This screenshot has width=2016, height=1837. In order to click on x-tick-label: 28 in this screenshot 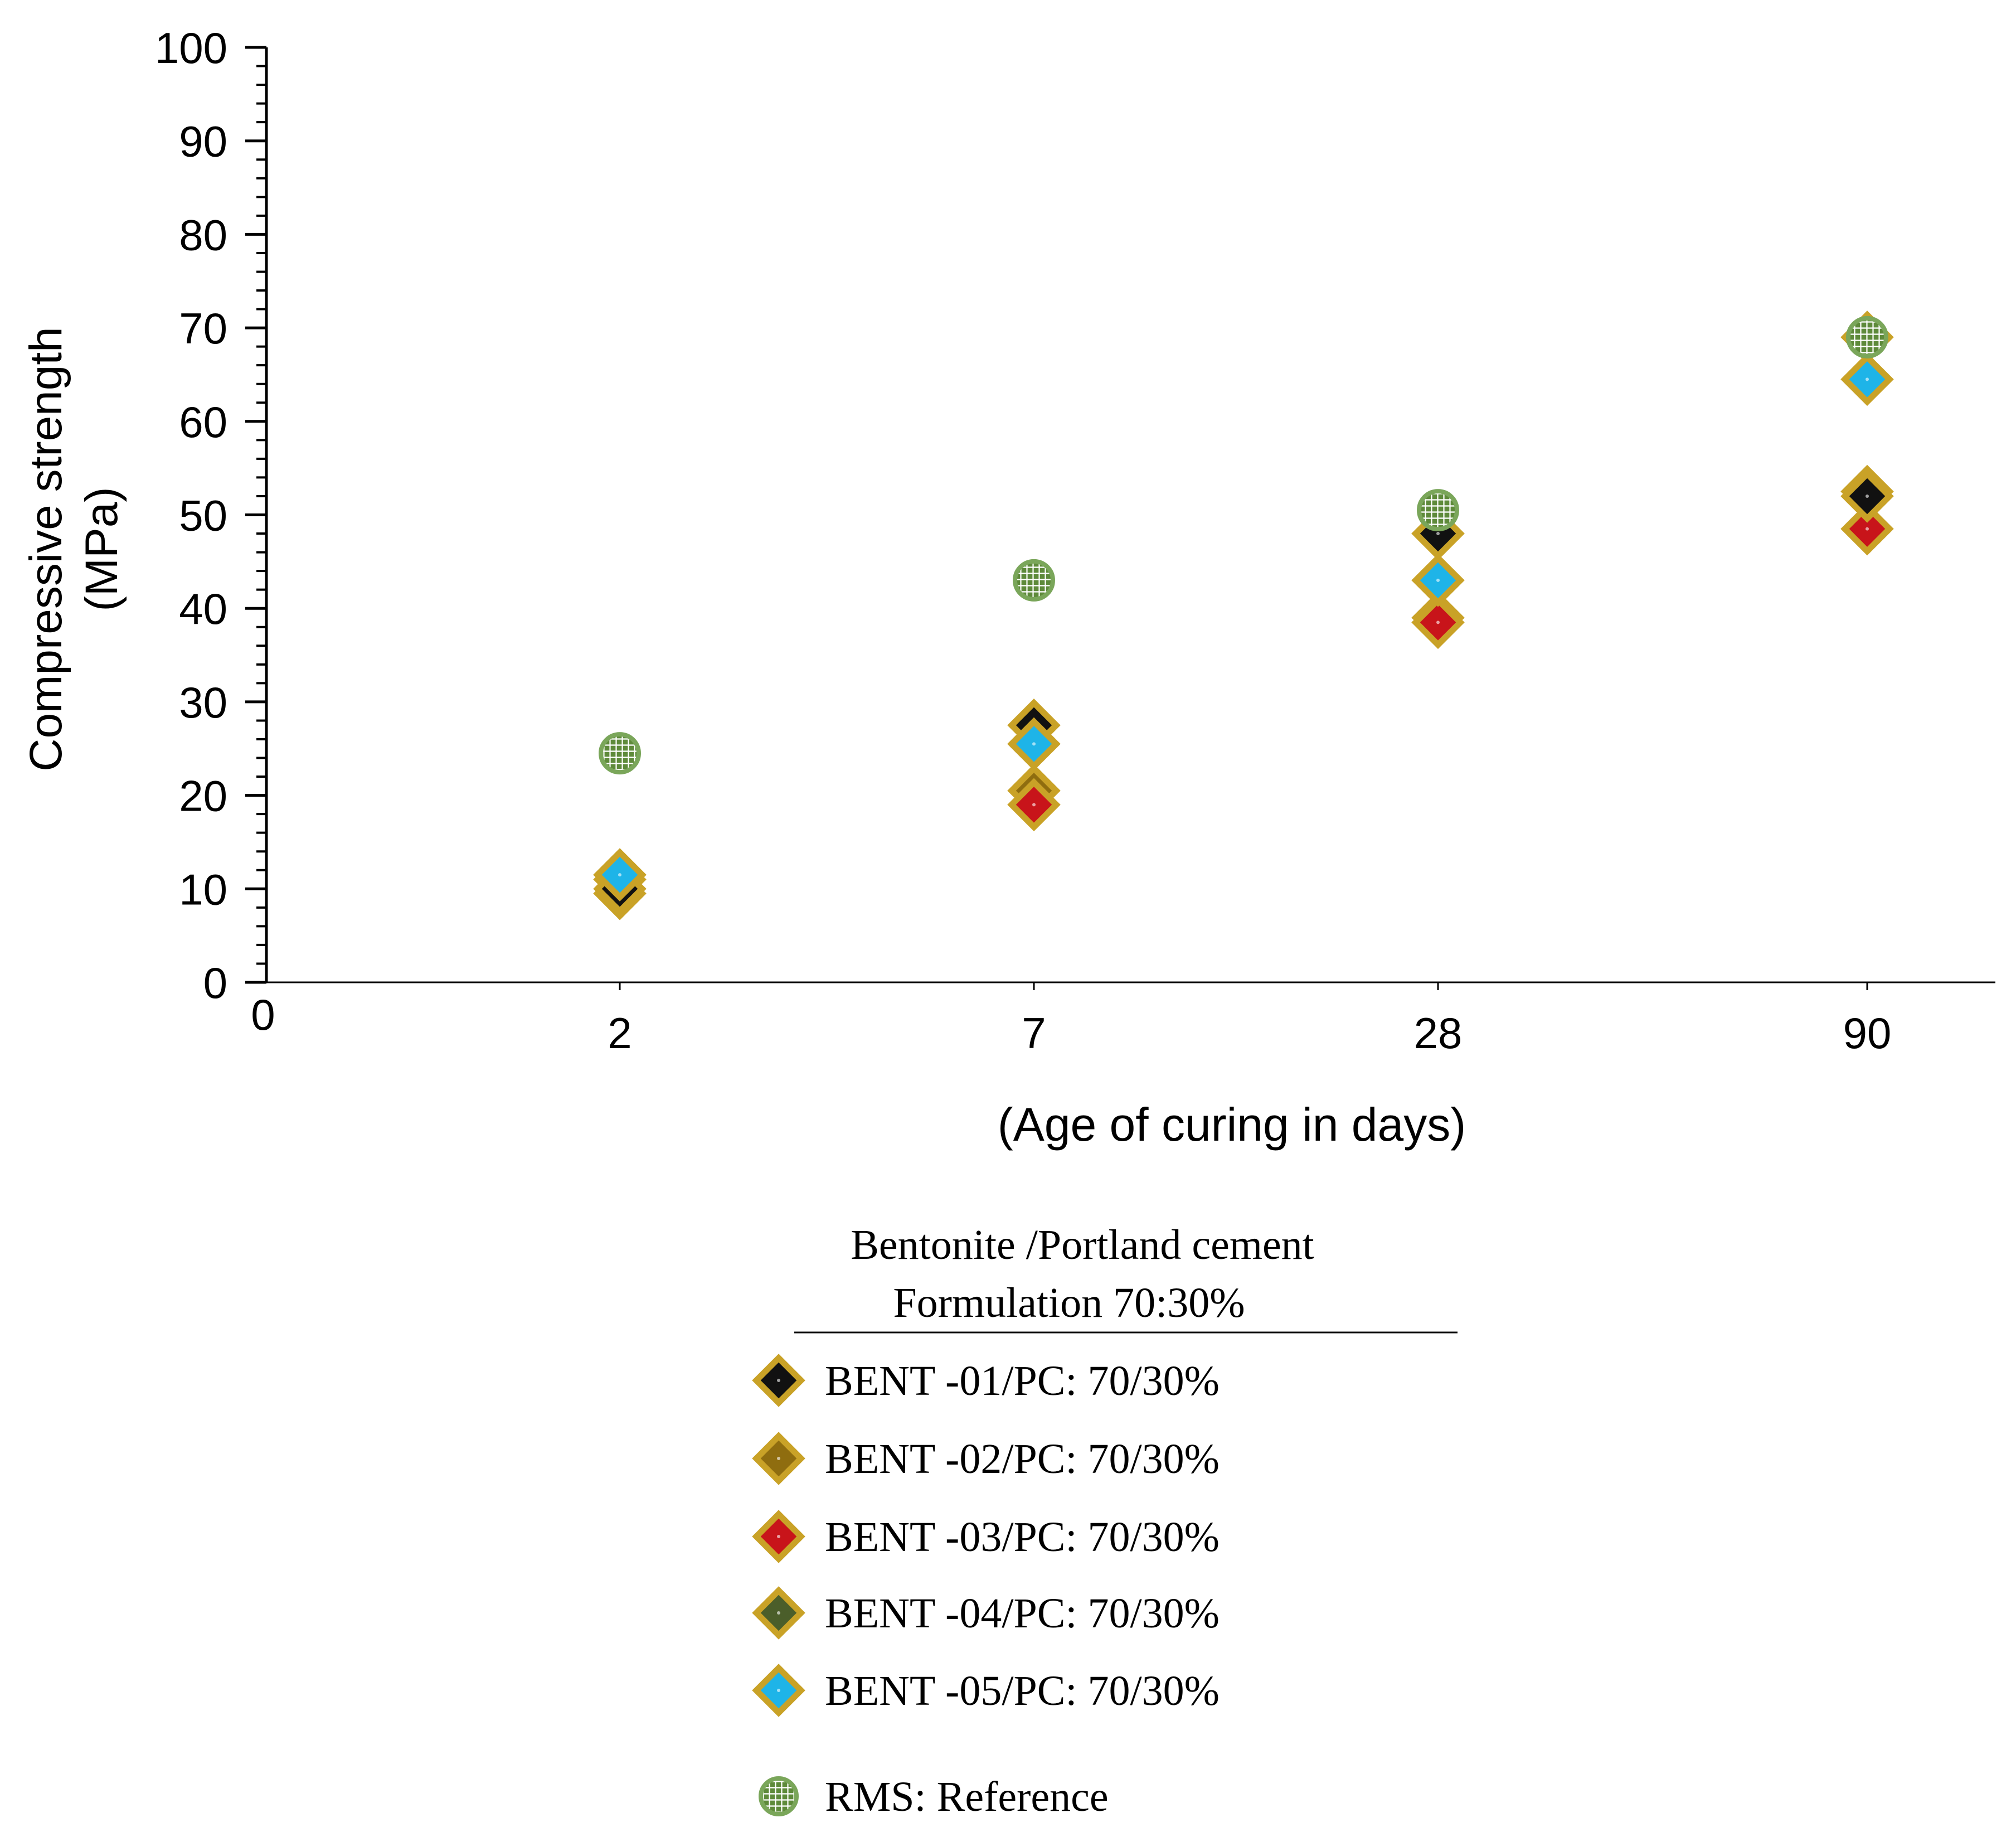, I will do `click(1438, 1033)`.